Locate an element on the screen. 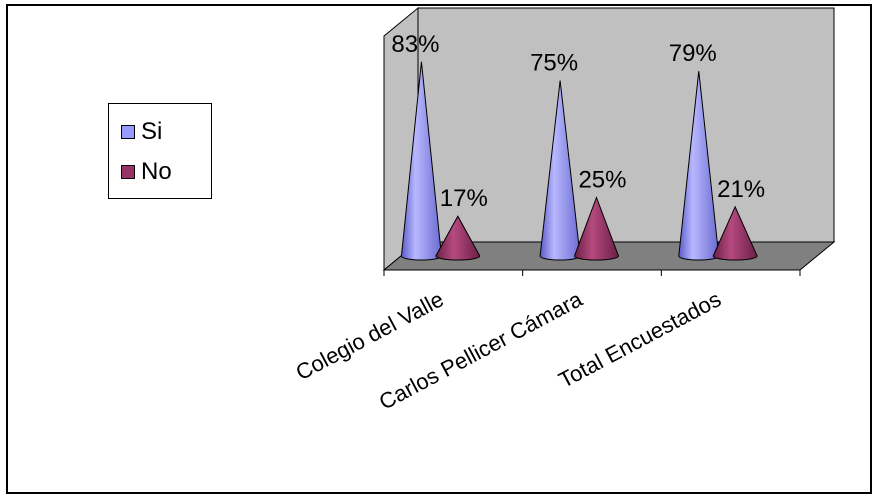 This screenshot has height=498, width=880. data-label-no: 21% is located at coordinates (741, 189).